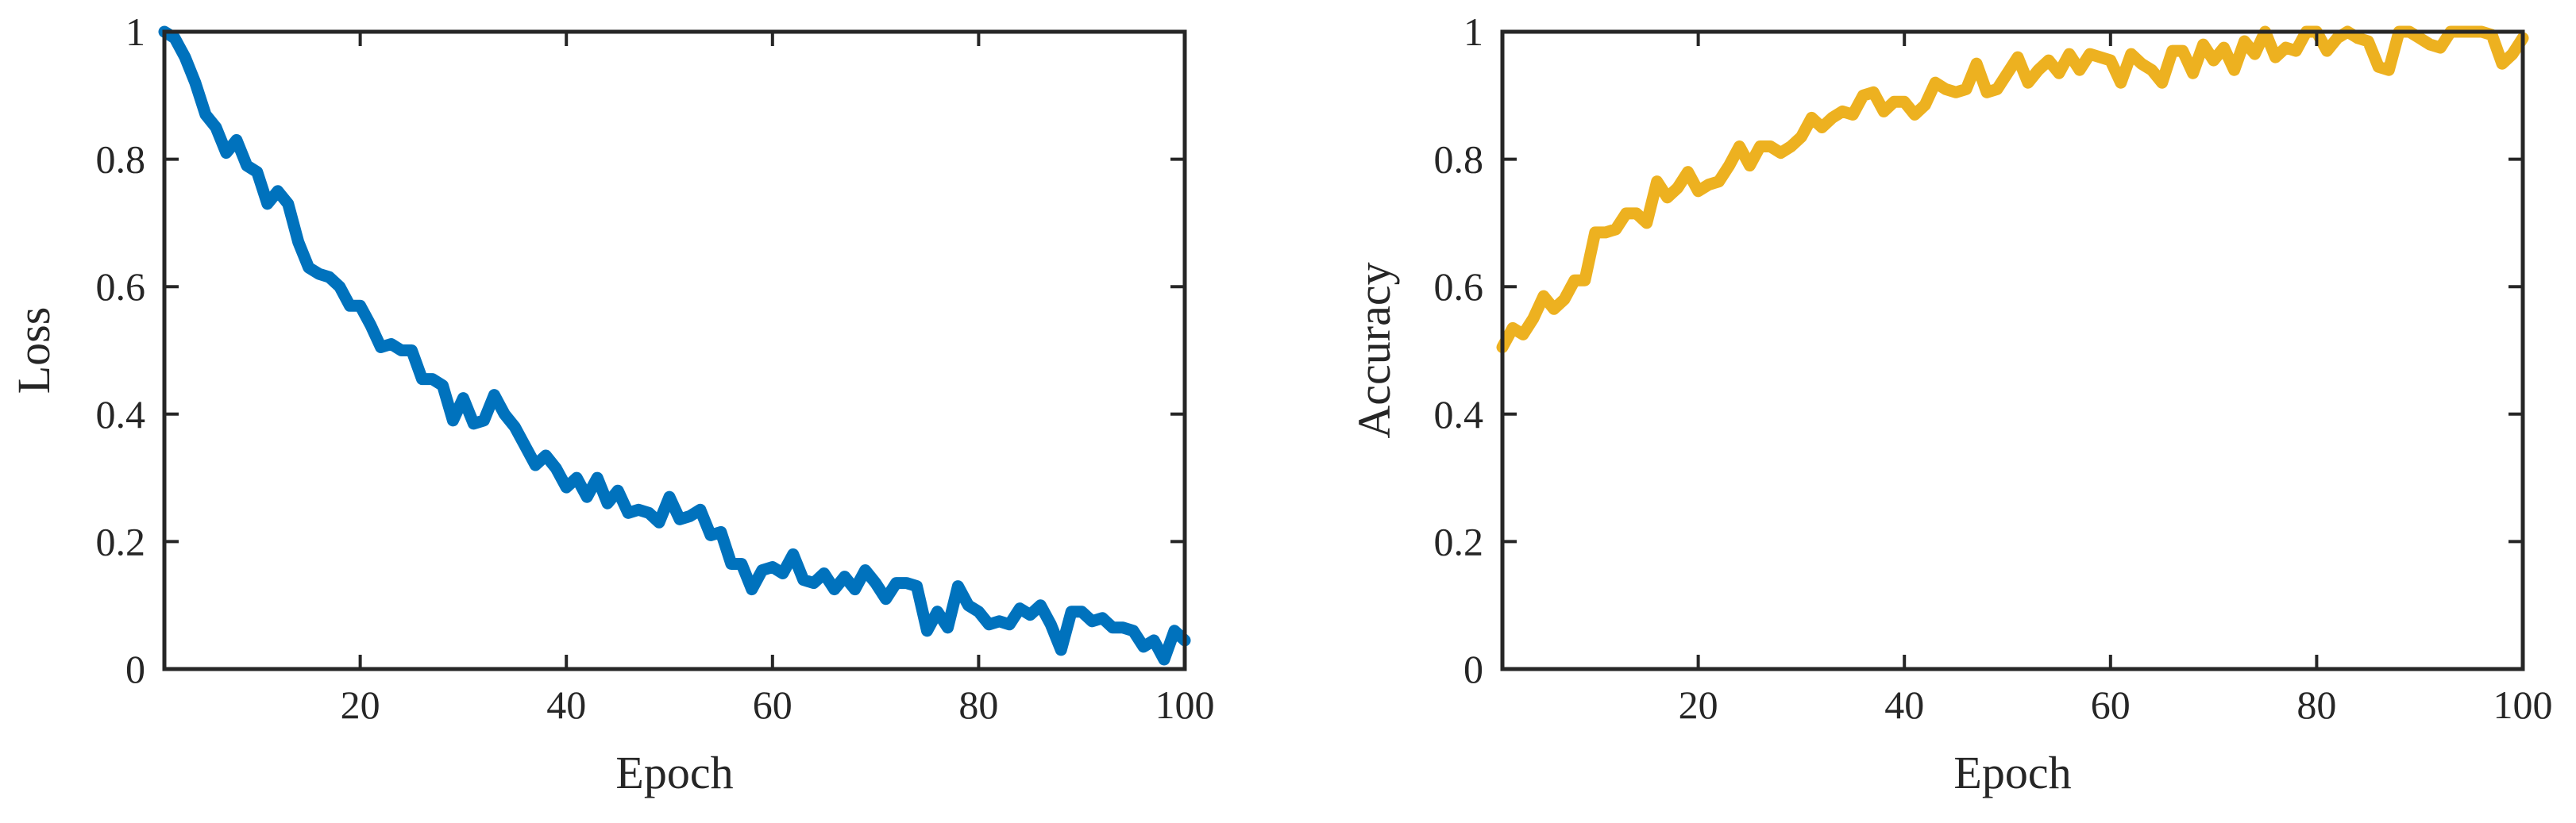  What do you see at coordinates (1185, 705) in the screenshot?
I see `loss-x-tick-label: 100` at bounding box center [1185, 705].